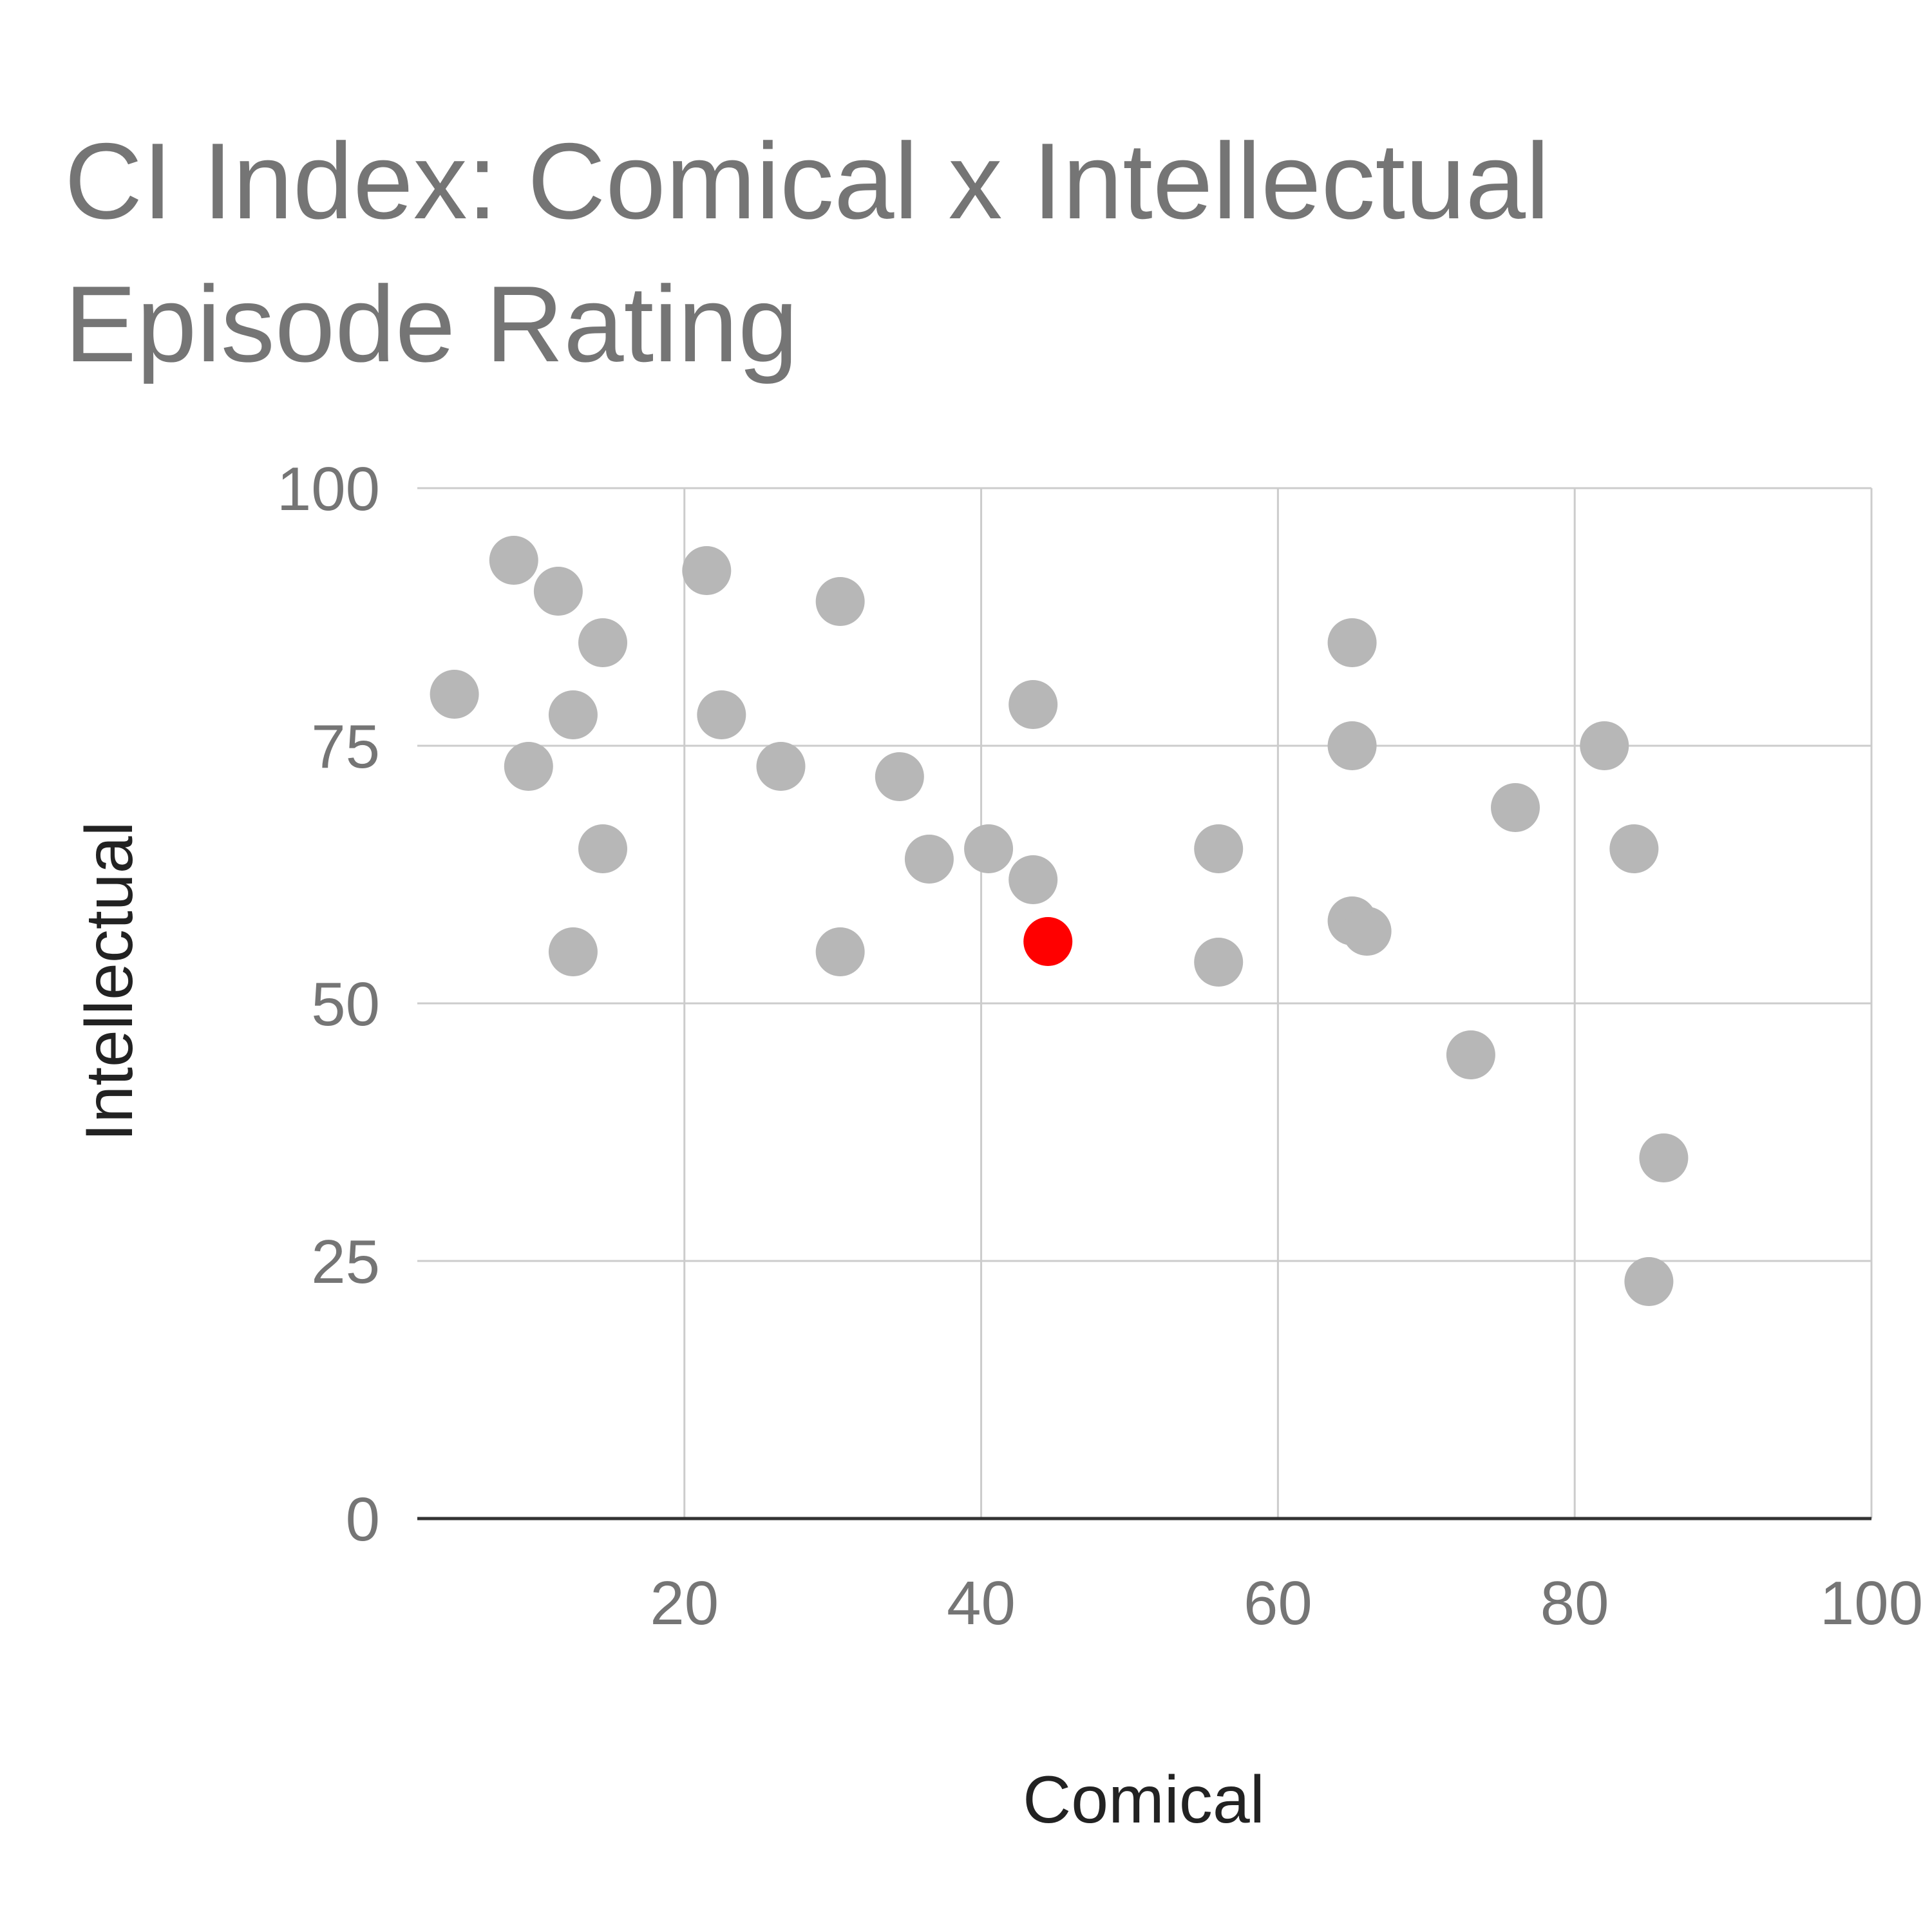 This screenshot has width=1932, height=1932. I want to click on x-tick-label: 20, so click(684, 1603).